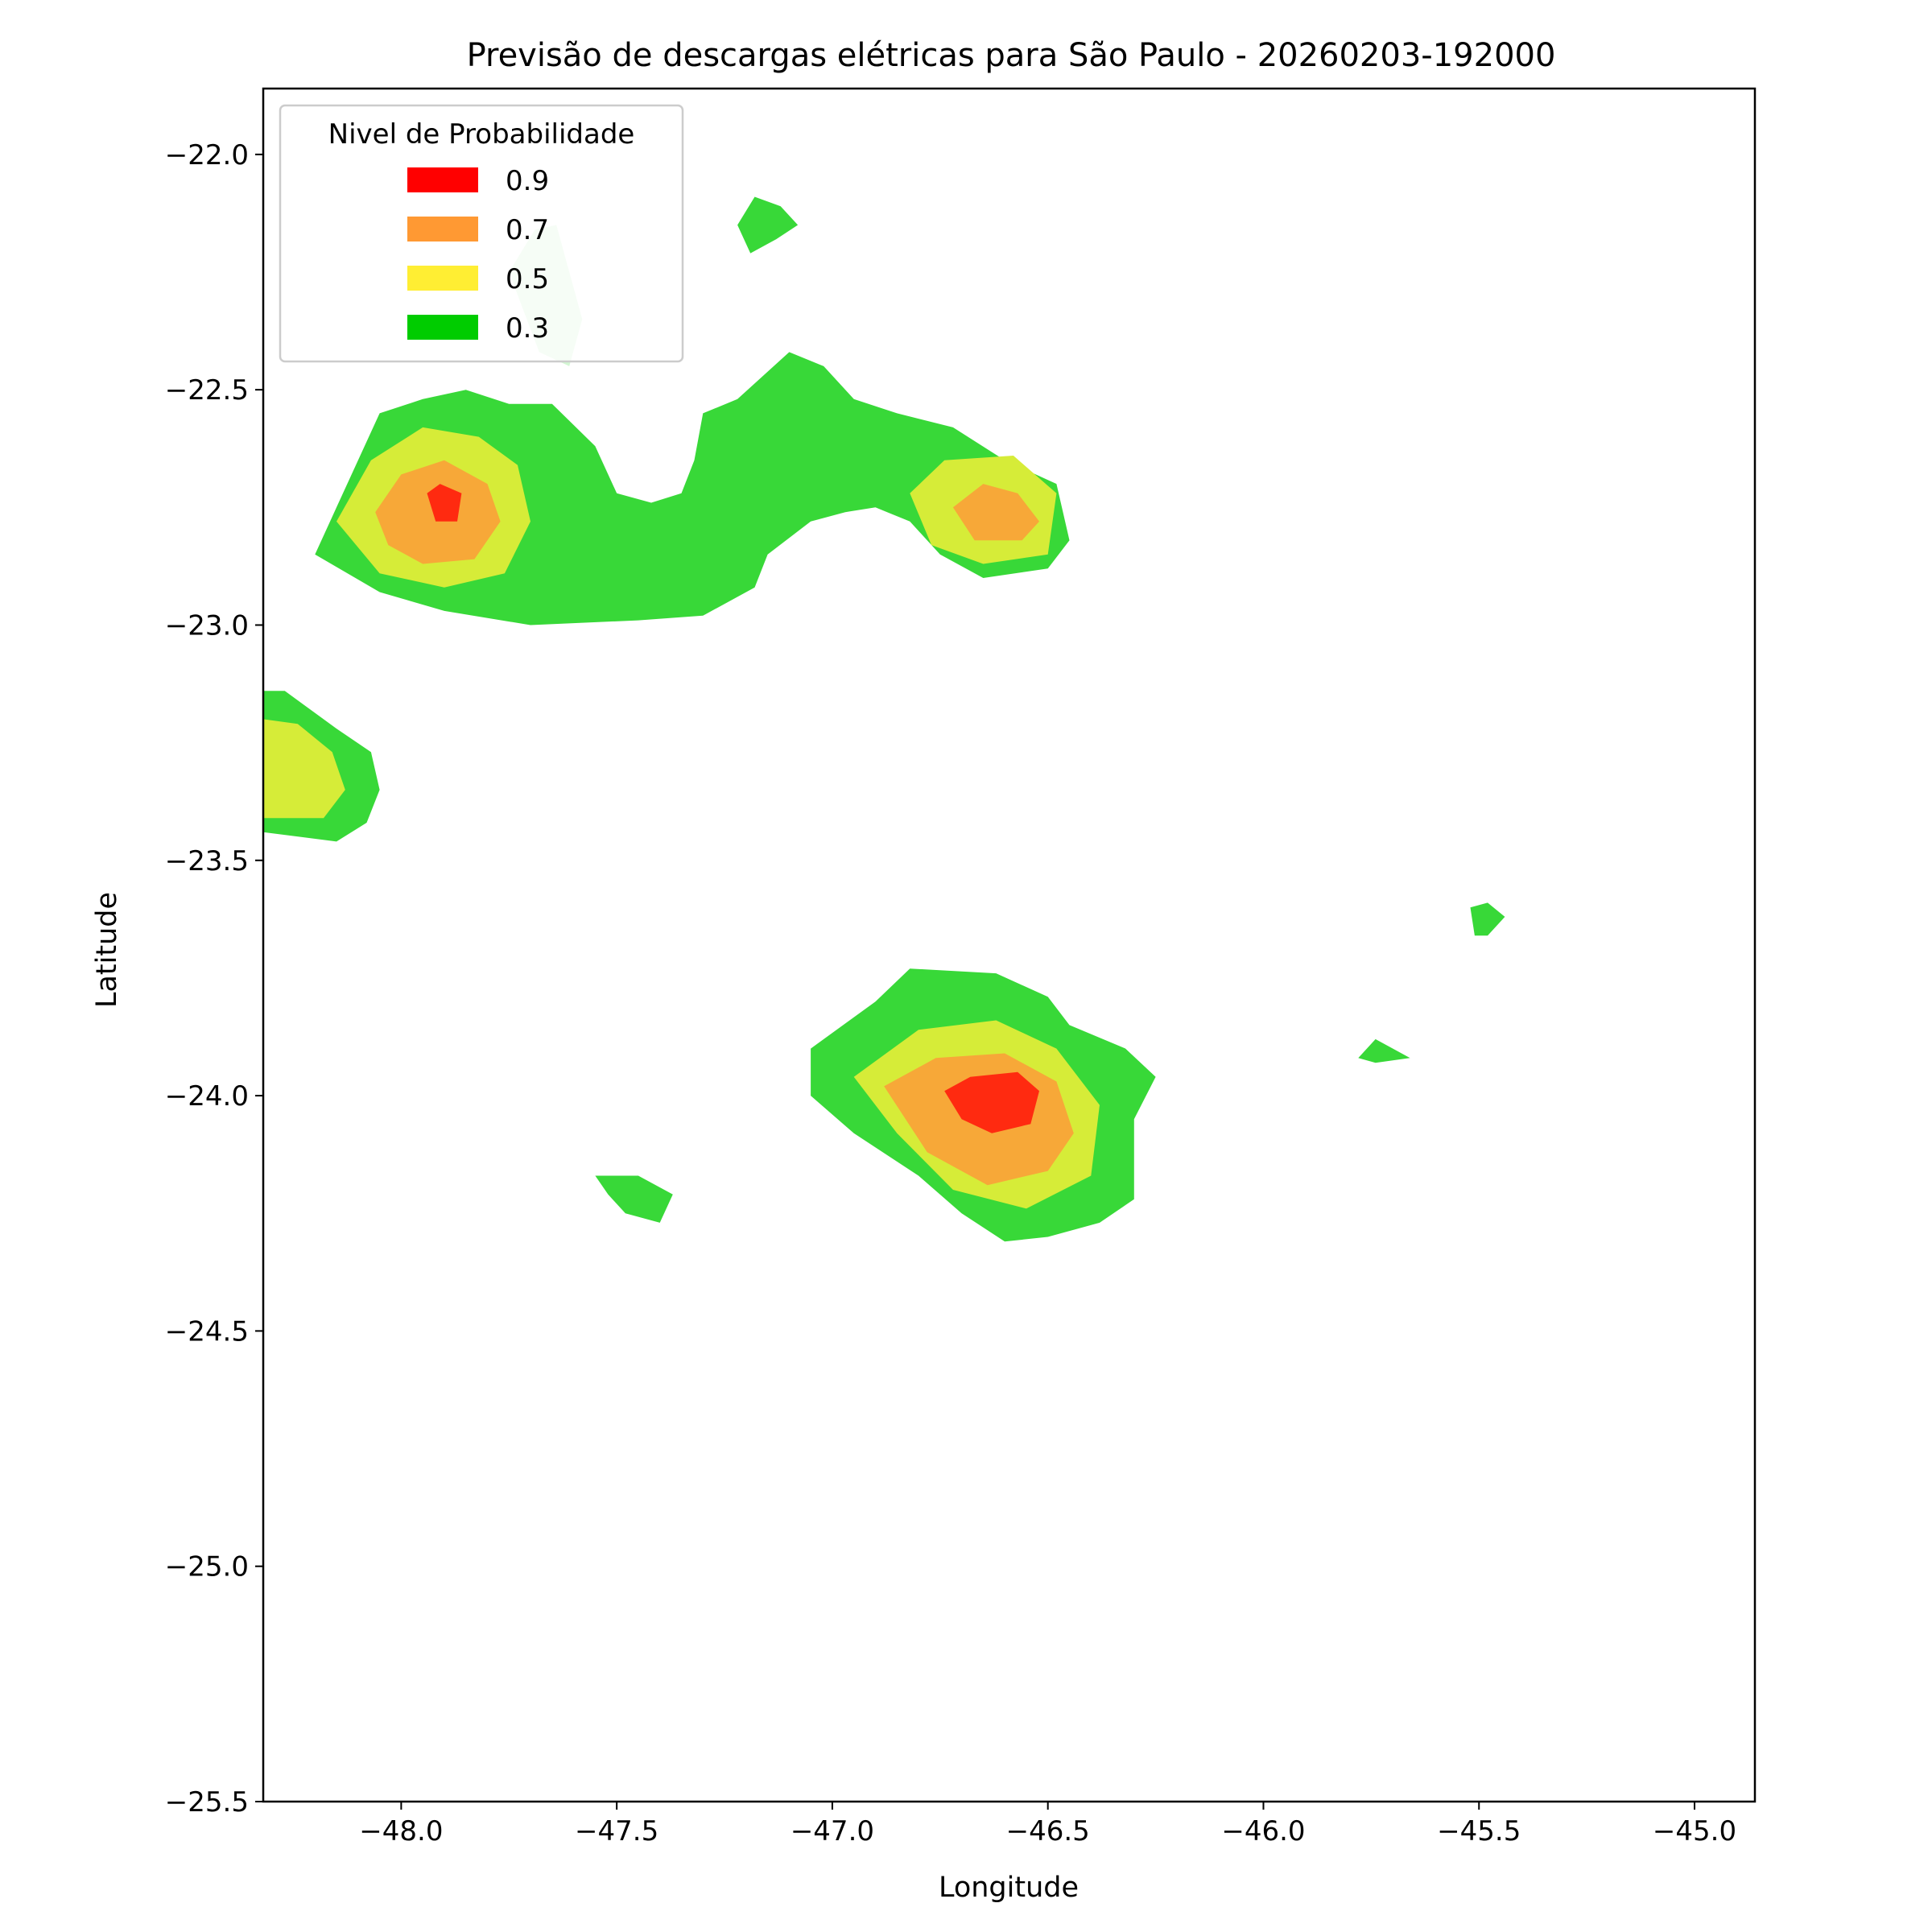  Describe the element at coordinates (304, 769) in the screenshot. I see `contour-region-west-core` at that location.